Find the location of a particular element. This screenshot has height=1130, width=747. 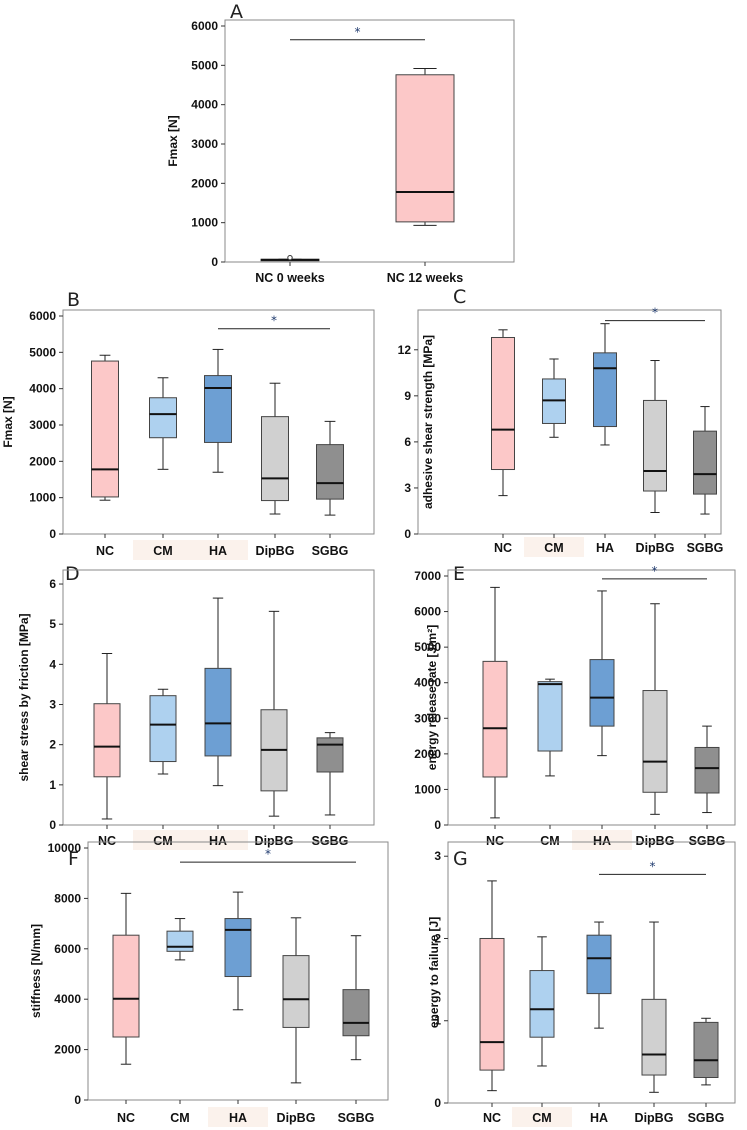

panel-letter: B is located at coordinates (73, 300).